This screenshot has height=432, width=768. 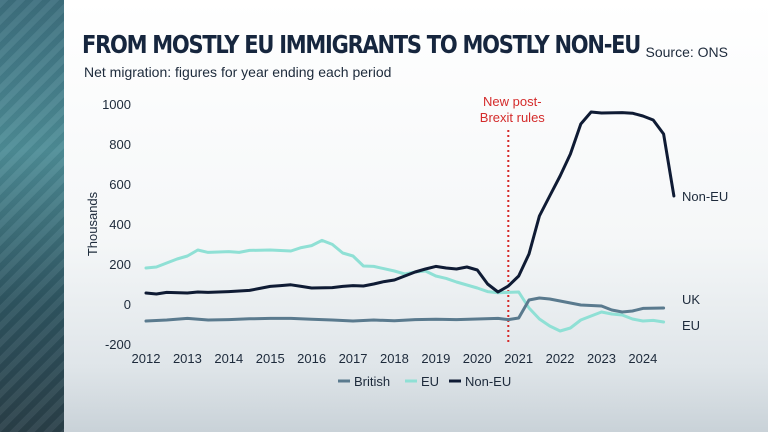 I want to click on x-tick-label: 2021, so click(x=518, y=358).